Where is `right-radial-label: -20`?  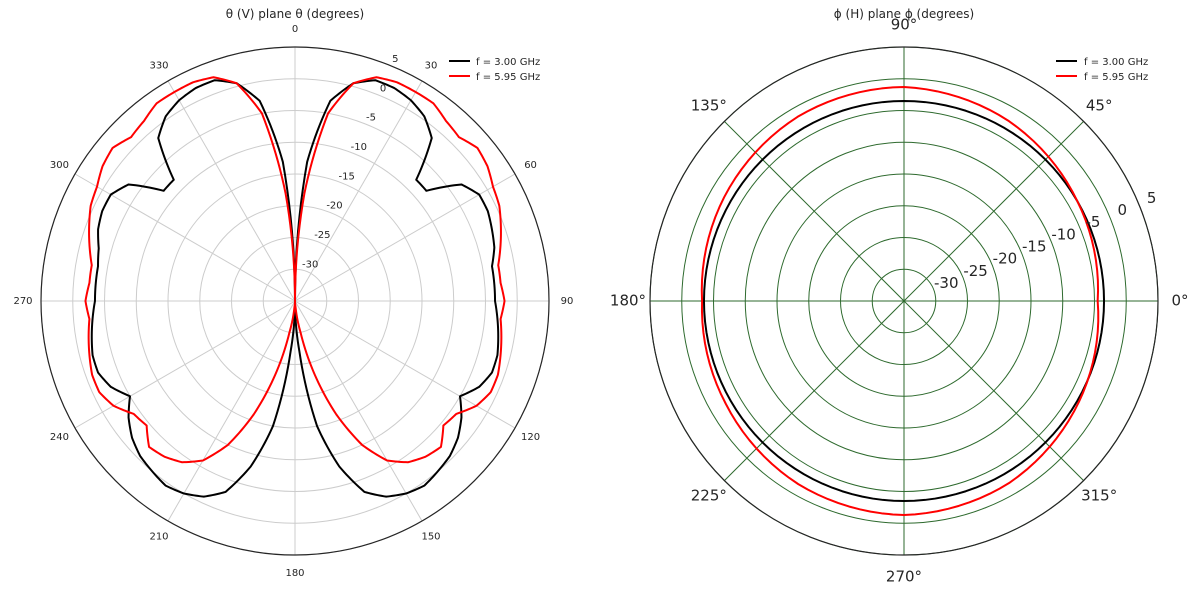 right-radial-label: -20 is located at coordinates (1005, 259).